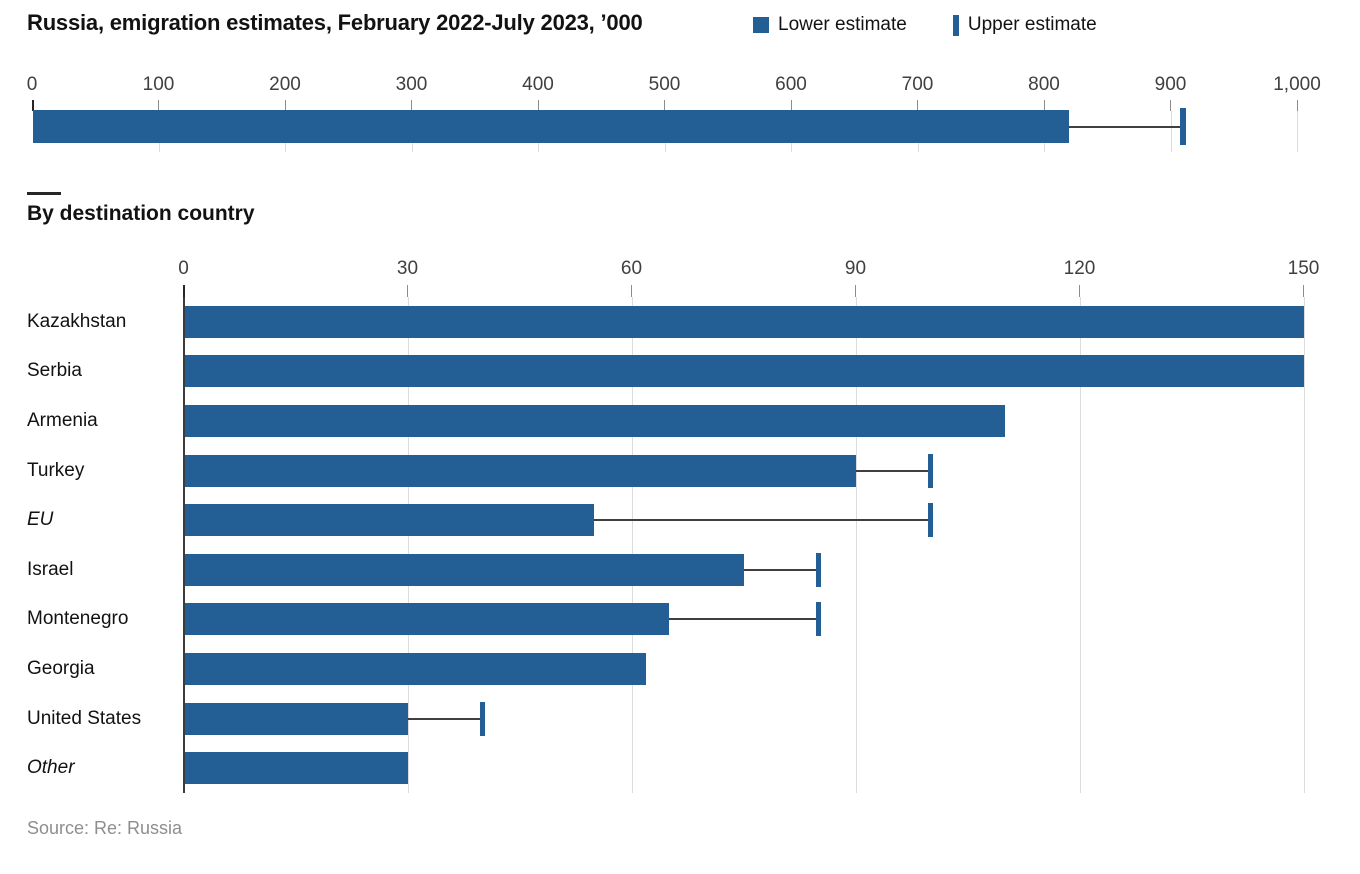  I want to click on legend-label-lower: Lower estimate, so click(842, 24).